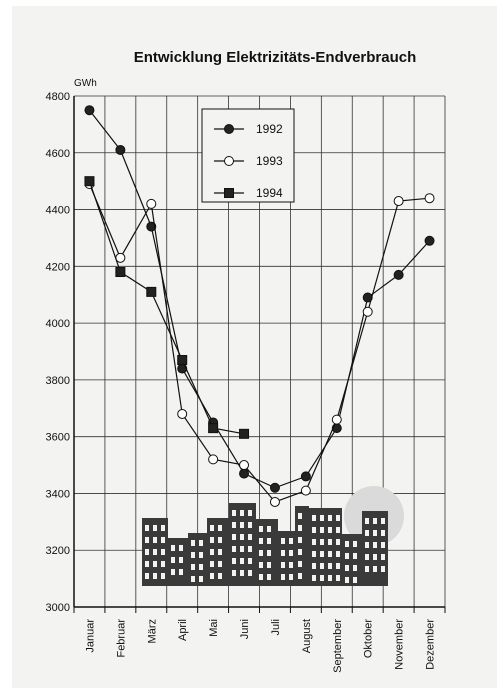 The image size is (503, 695). I want to click on y-tick-label: 3800, so click(58, 381).